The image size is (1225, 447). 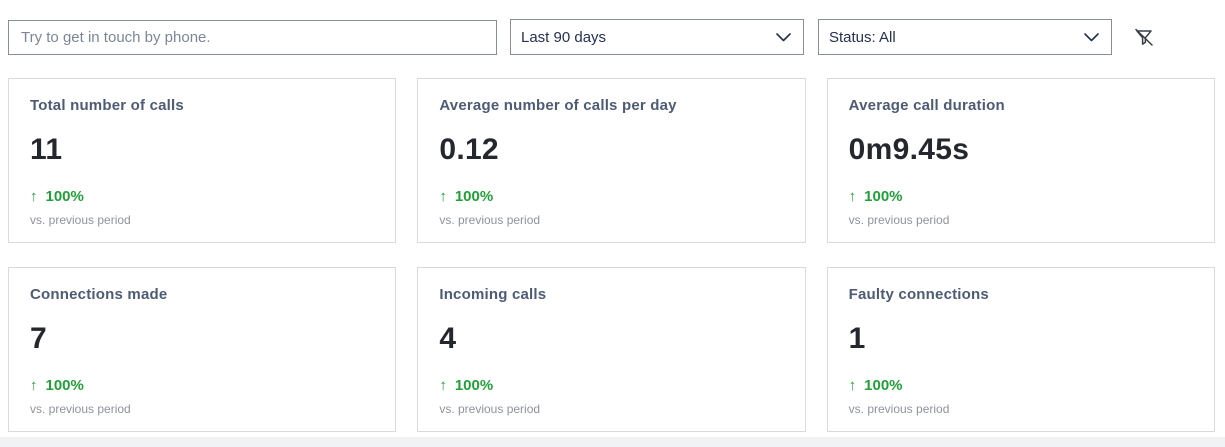 What do you see at coordinates (558, 105) in the screenshot?
I see `card-title: Average number of calls per day` at bounding box center [558, 105].